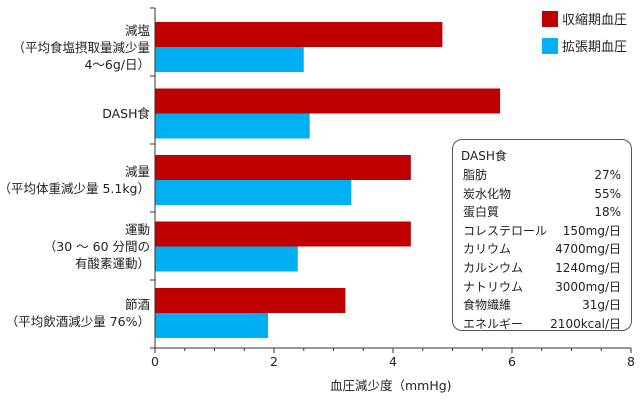  Describe the element at coordinates (137, 304) in the screenshot. I see `category-label-line: 節酒` at that location.